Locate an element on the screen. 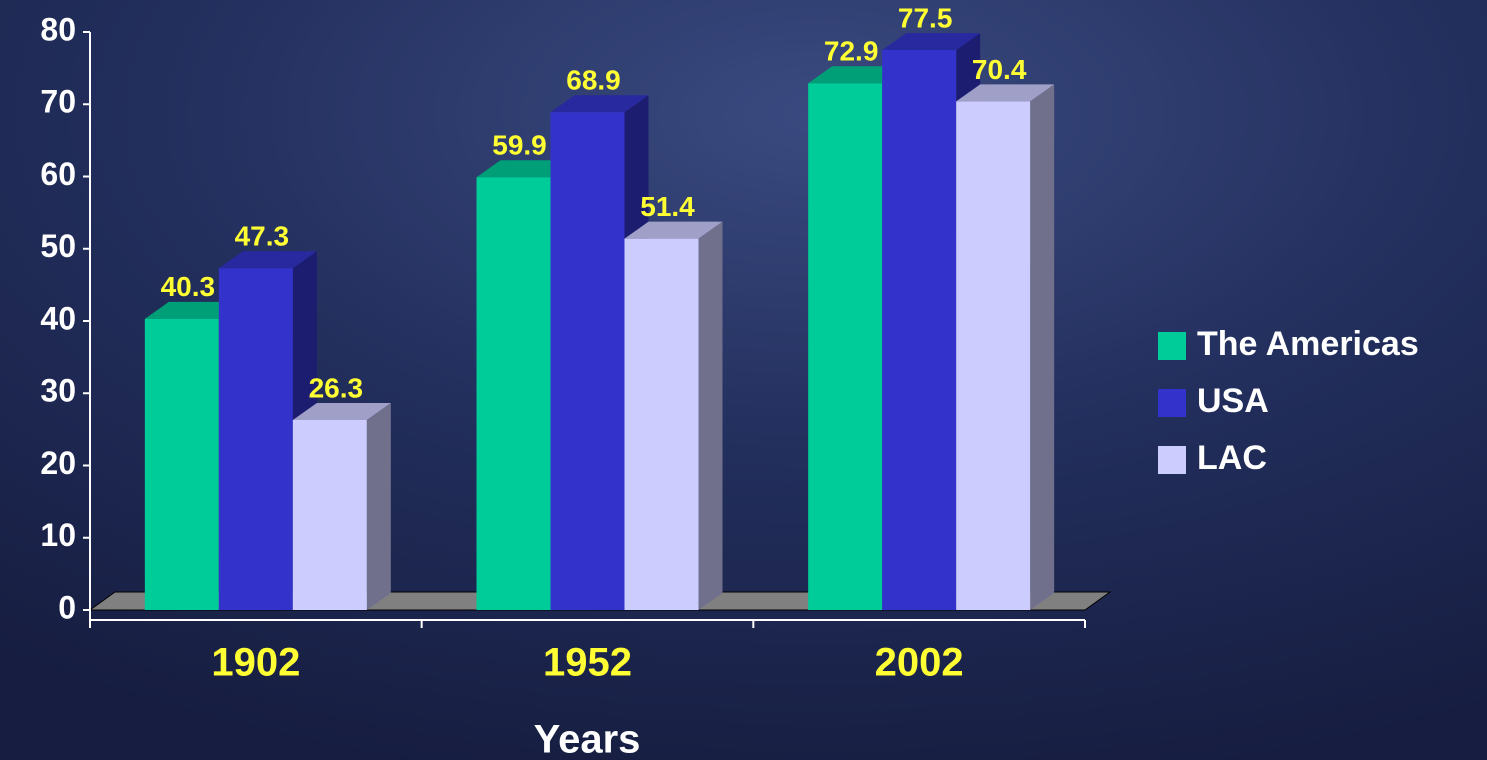 This screenshot has width=1487, height=760. data-label: 77.5 is located at coordinates (925, 17).